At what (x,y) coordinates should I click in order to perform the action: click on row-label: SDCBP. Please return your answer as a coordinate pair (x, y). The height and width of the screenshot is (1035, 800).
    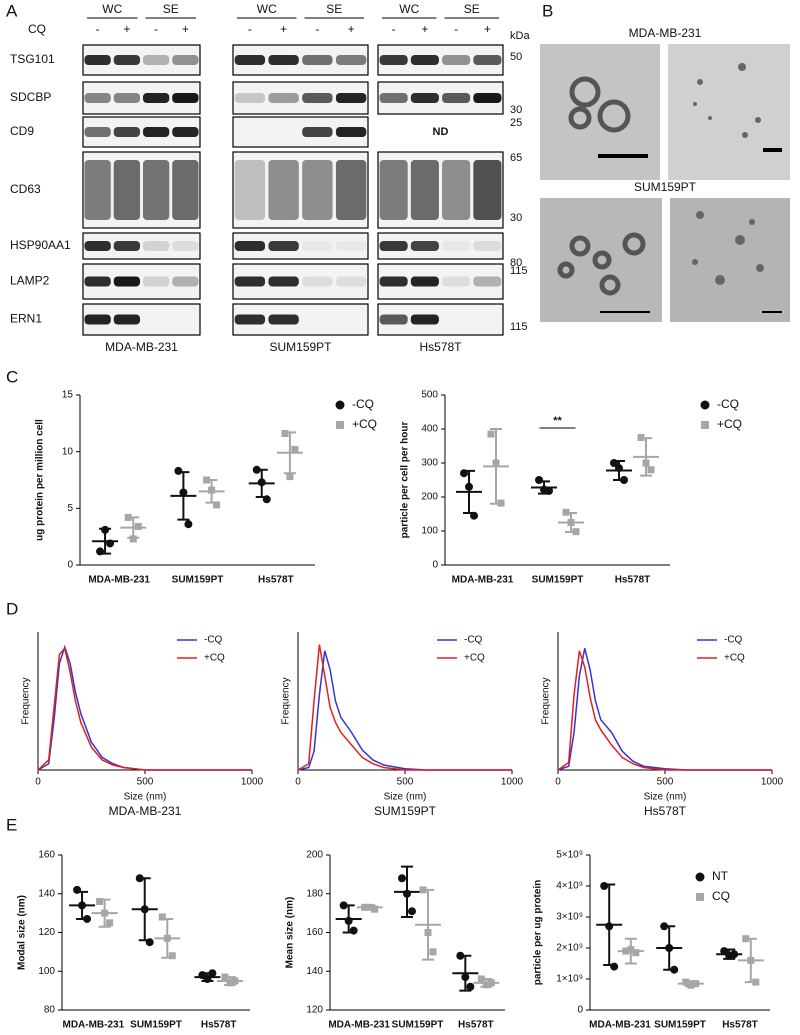
    Looking at the image, I should click on (30, 97).